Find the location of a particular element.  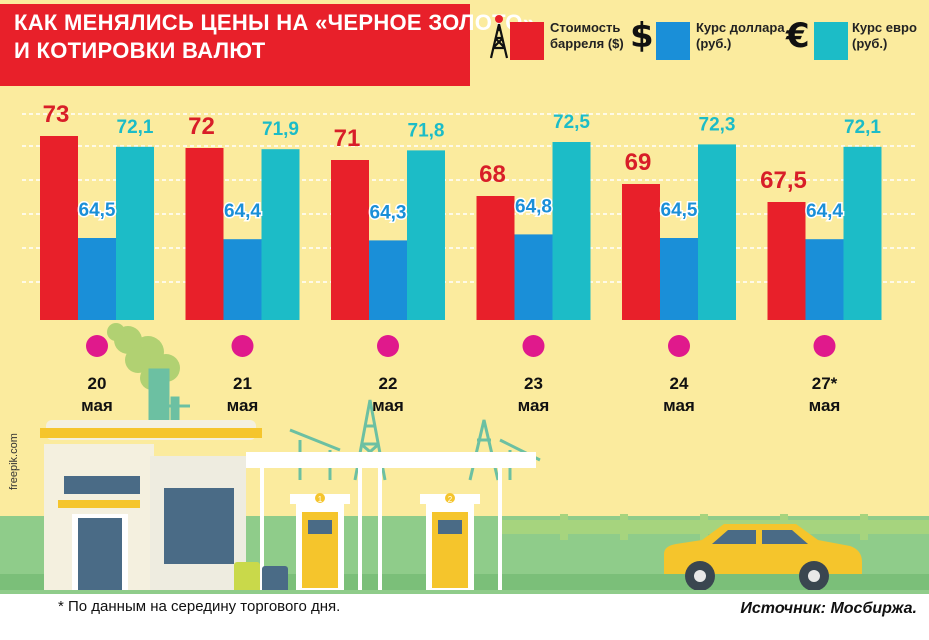

legend-label-eur: Курс евро (руб.) is located at coordinates (884, 35).